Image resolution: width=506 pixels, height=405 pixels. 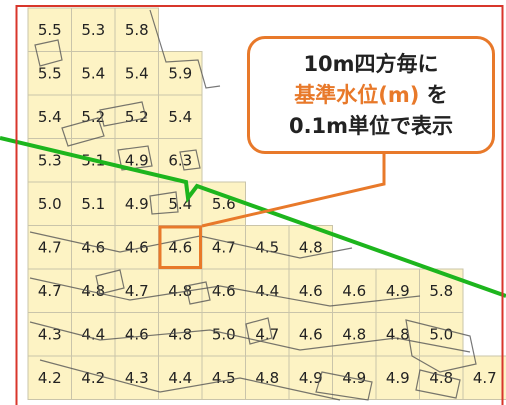 I want to click on callout-highlight-text: 基準水位(m), so click(x=356, y=95).